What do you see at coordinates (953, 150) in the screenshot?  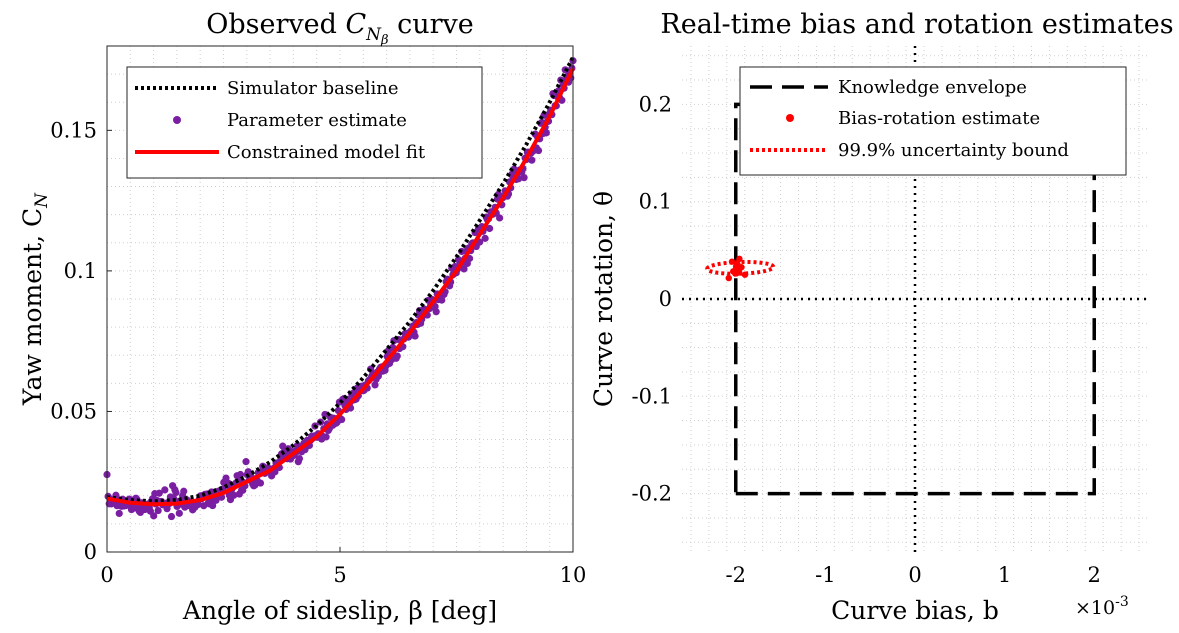 I see `legend-entry-label: 99.9% uncertainty bound` at bounding box center [953, 150].